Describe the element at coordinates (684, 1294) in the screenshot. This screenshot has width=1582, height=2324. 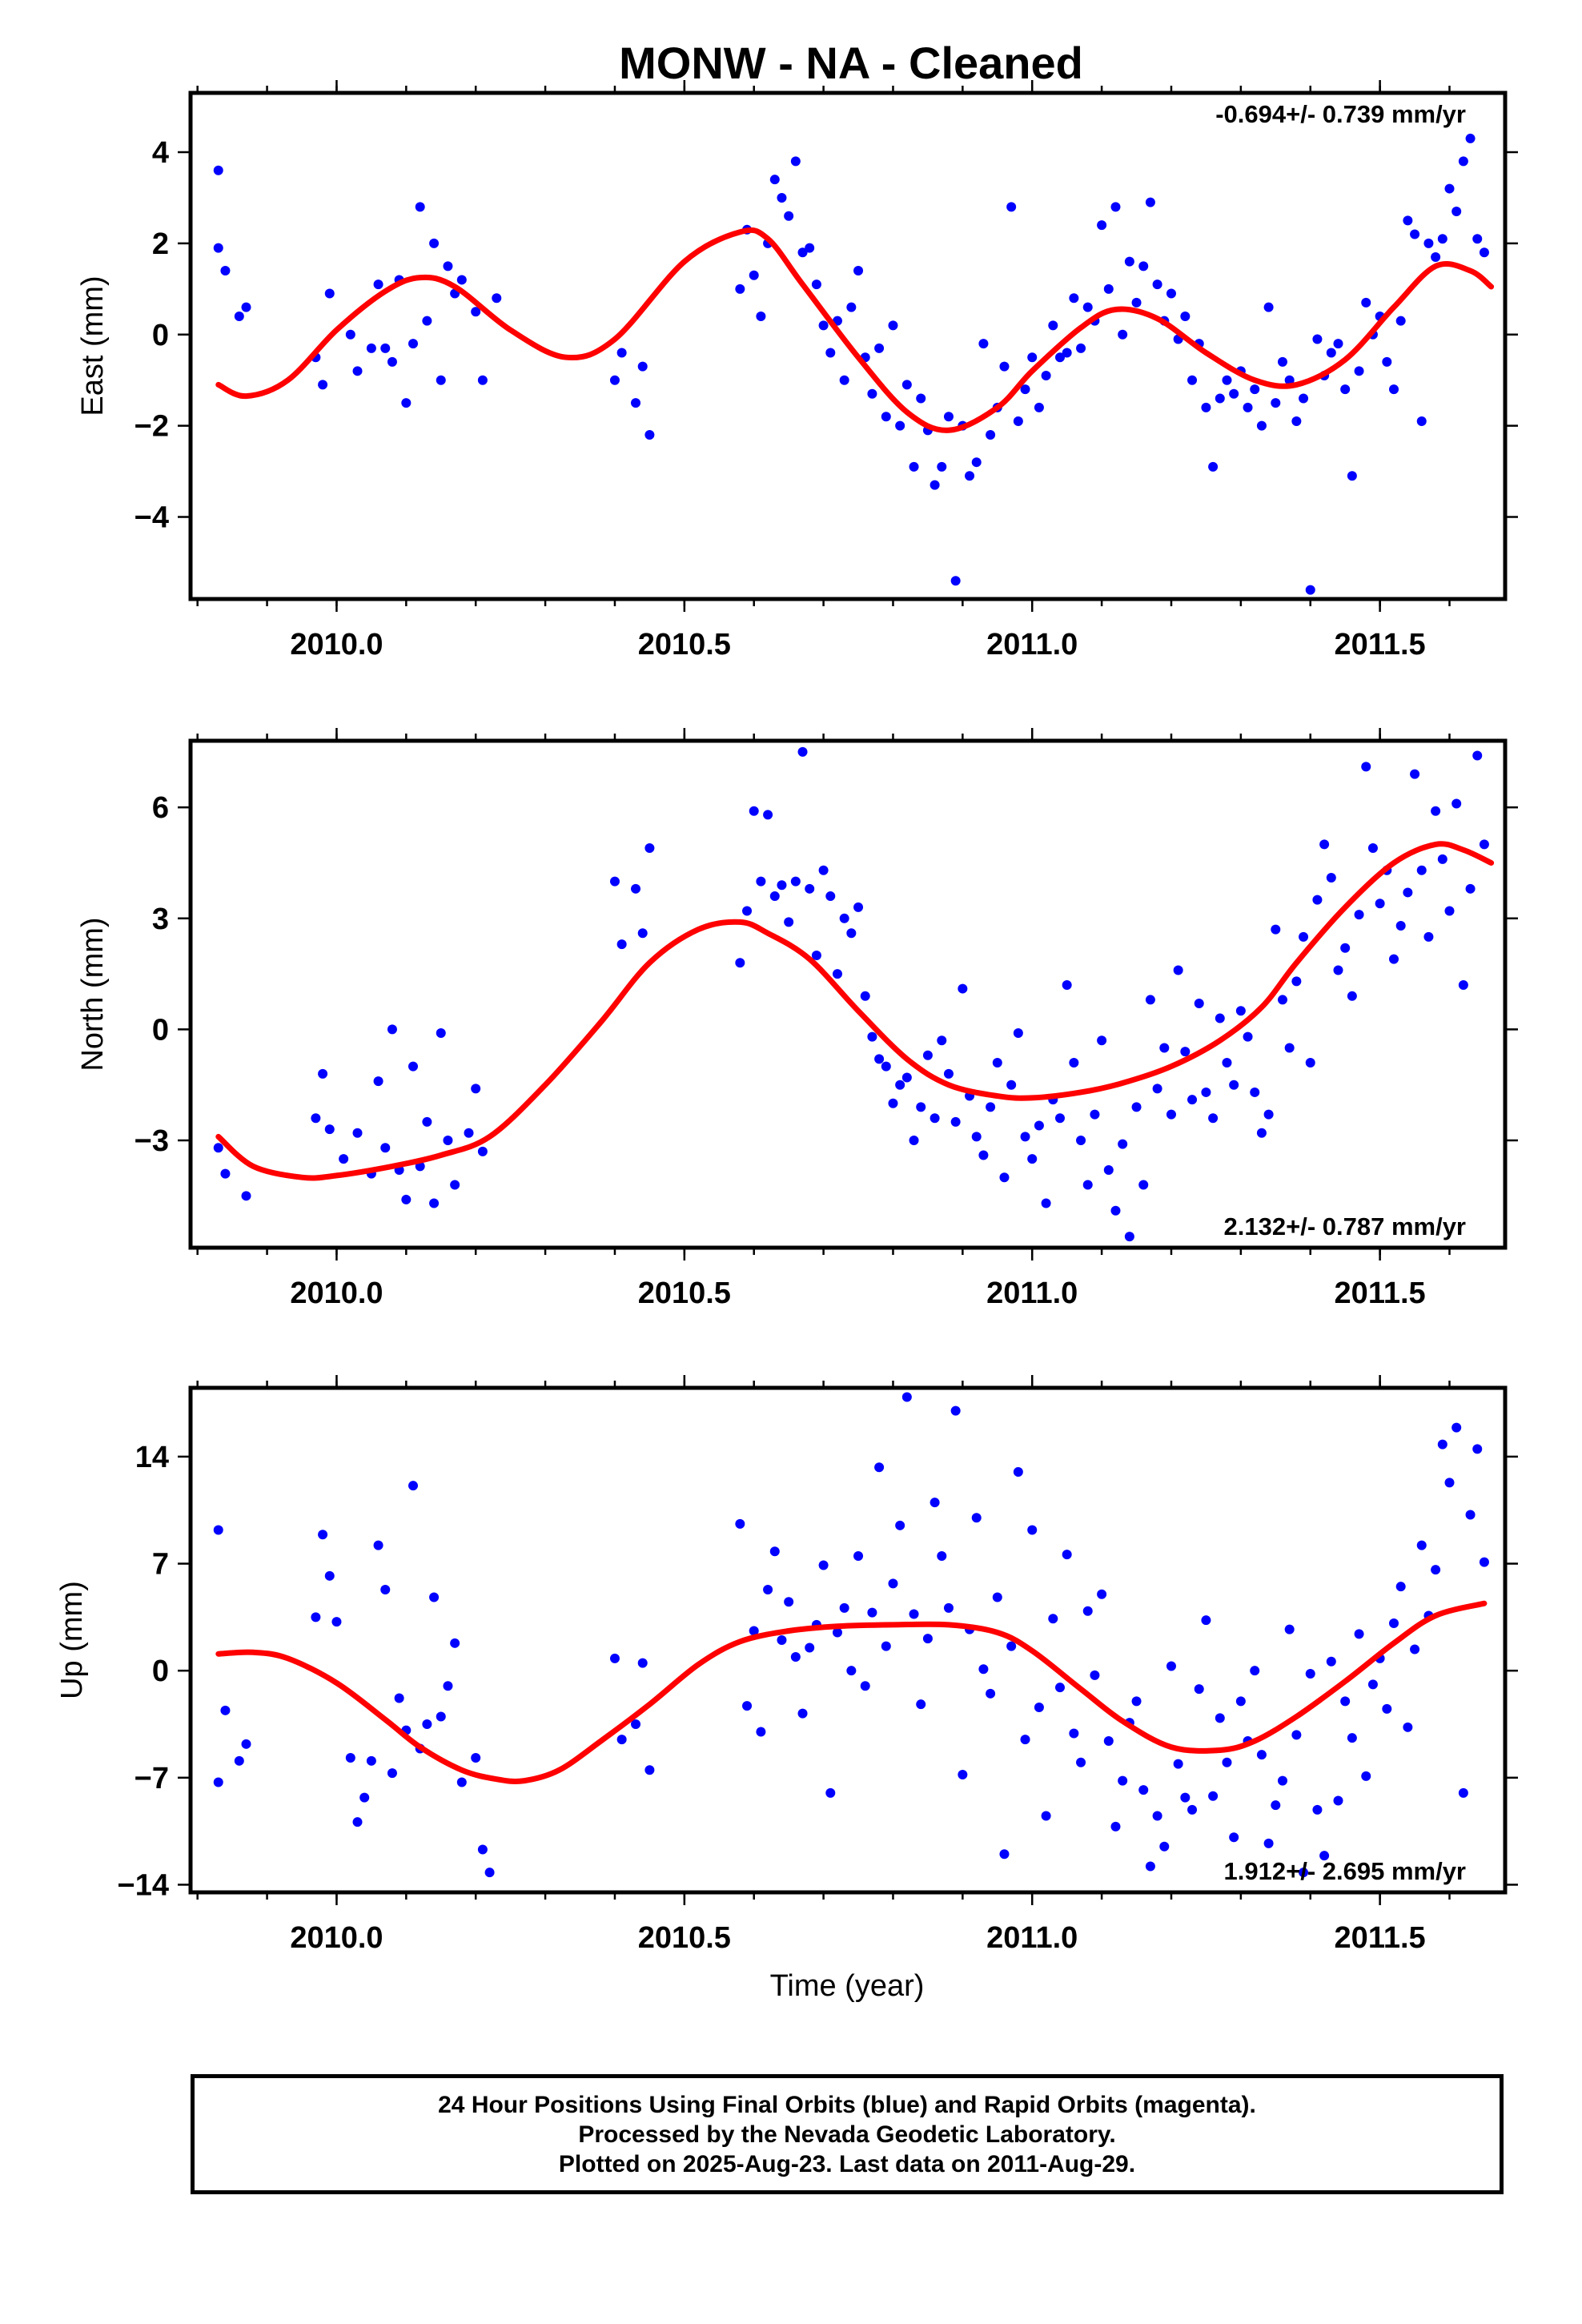
I see `north-x-tick-label: 2010.5` at that location.